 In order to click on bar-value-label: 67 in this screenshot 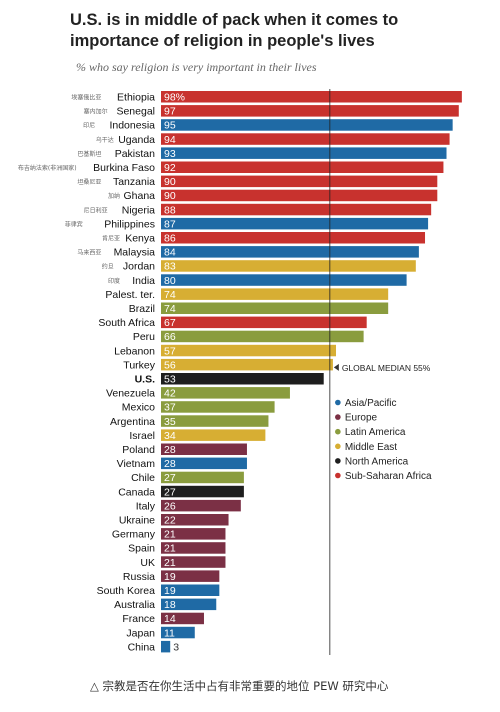, I will do `click(170, 323)`.